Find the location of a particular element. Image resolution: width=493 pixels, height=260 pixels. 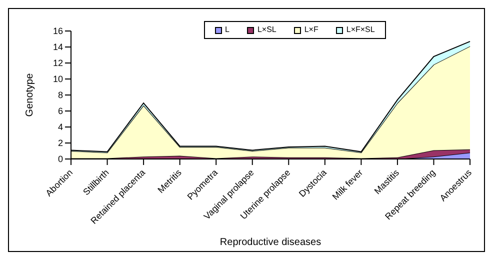

y-tick-label: 8 is located at coordinates (60, 95).